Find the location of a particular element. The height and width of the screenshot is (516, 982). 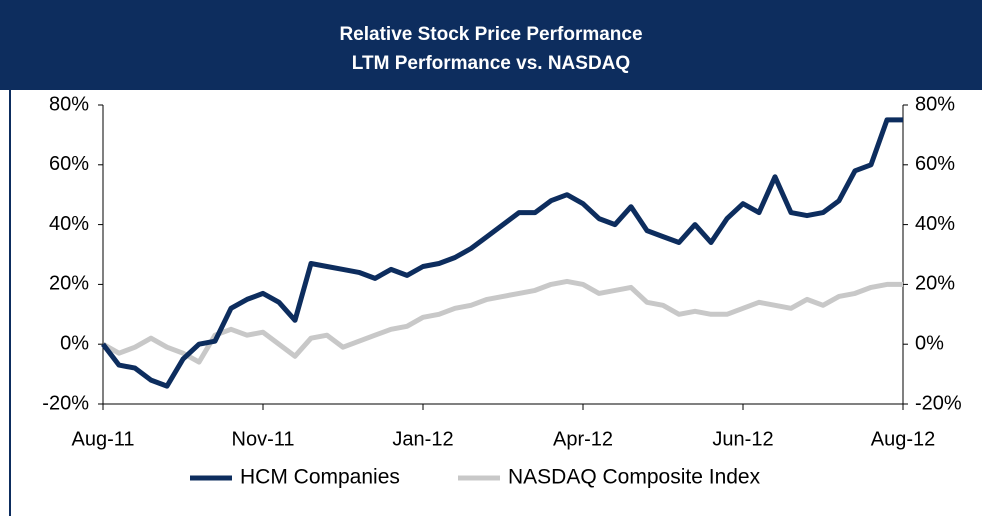

x-tick-label: Aug-11 is located at coordinates (102, 439).